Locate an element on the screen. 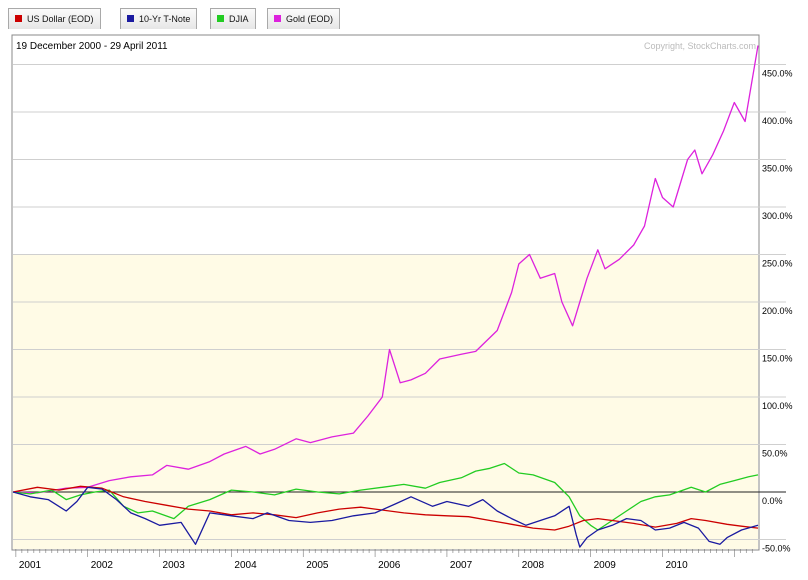 This screenshot has height=580, width=808. y-tick-label: 400.0% is located at coordinates (777, 121).